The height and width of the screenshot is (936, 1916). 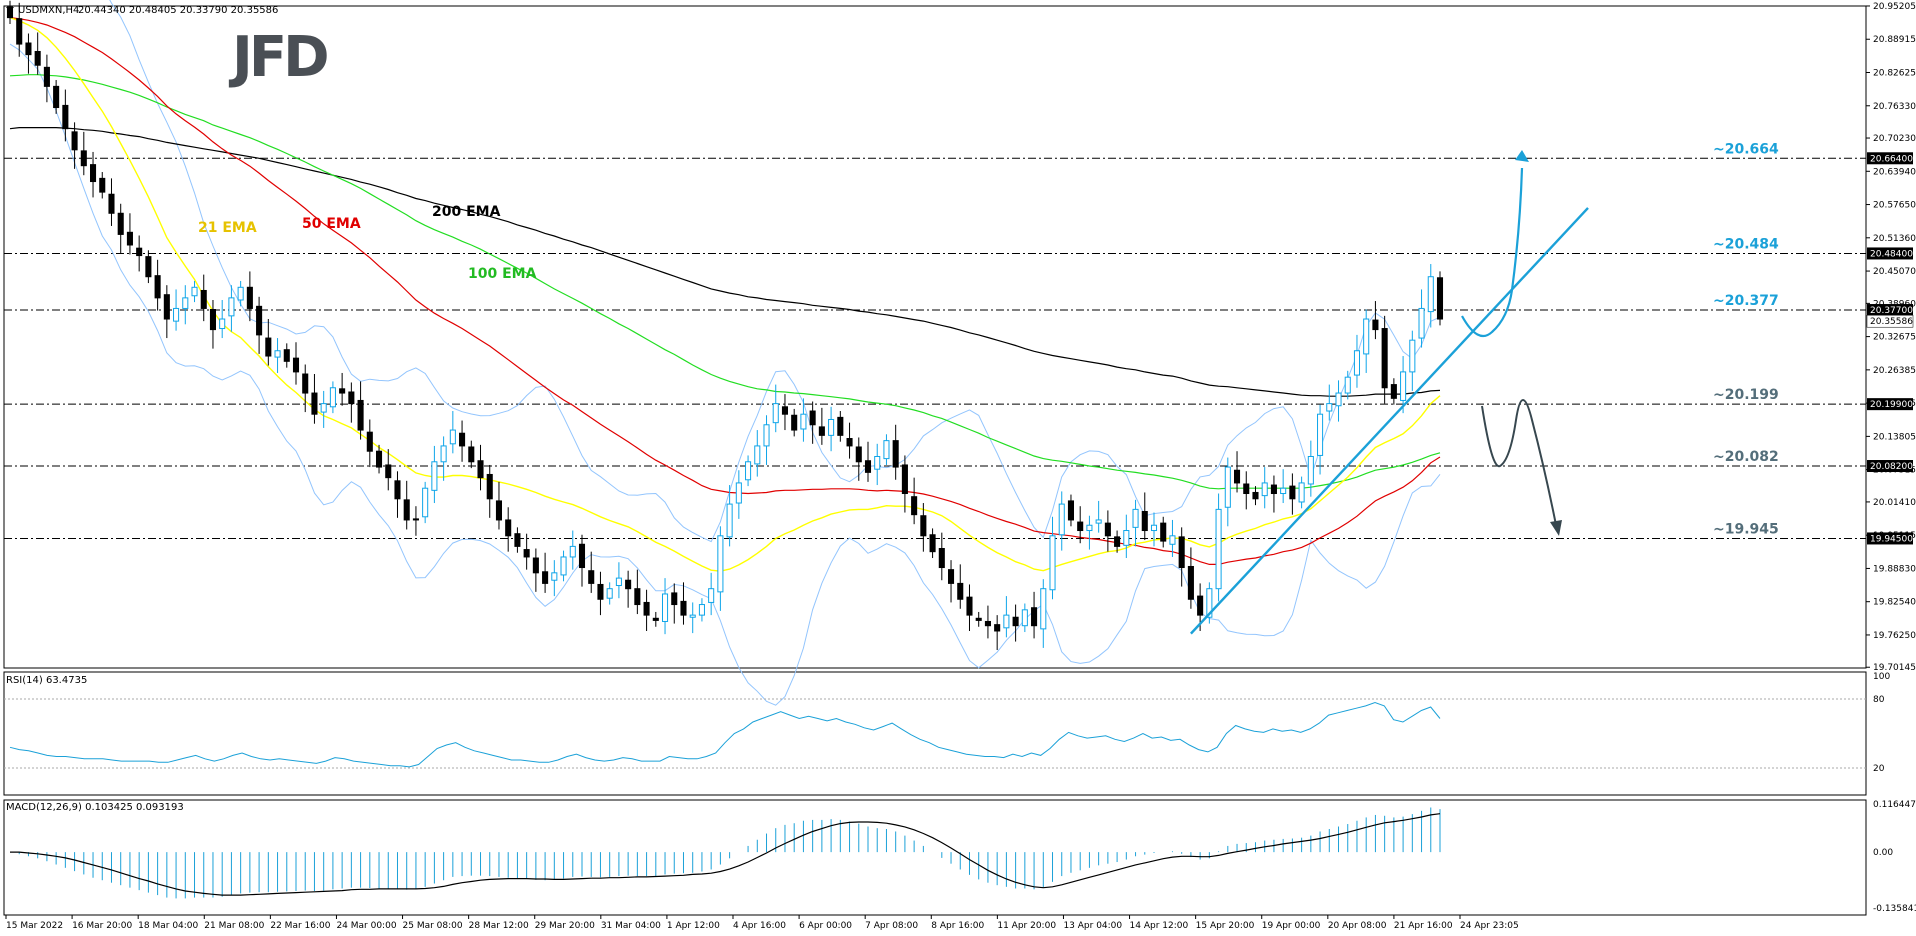 What do you see at coordinates (34, 926) in the screenshot?
I see `x-axis-tick-label: 15 Mar 2022` at bounding box center [34, 926].